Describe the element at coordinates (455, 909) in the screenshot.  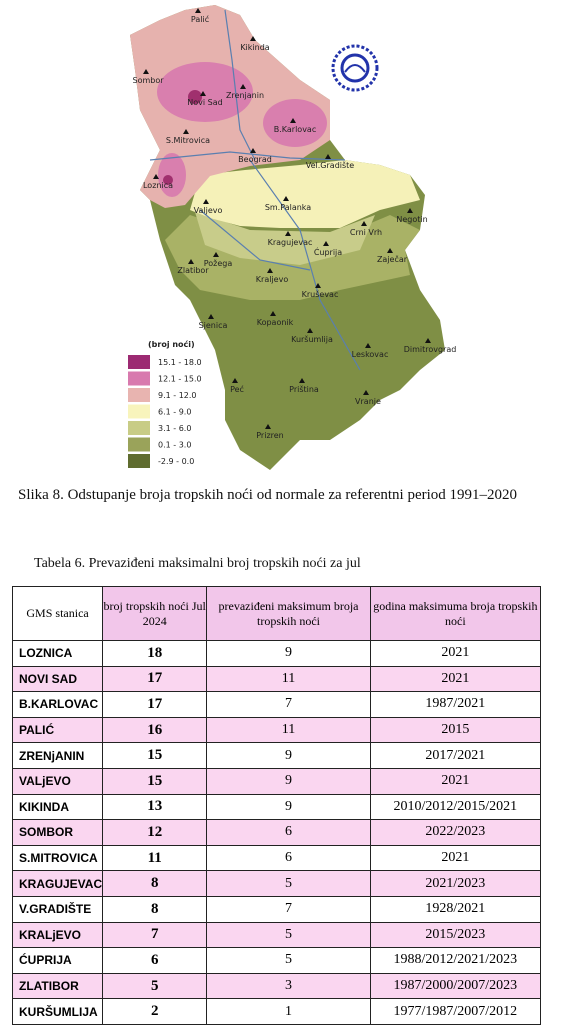
I see `table-cell: 1928/2021` at that location.